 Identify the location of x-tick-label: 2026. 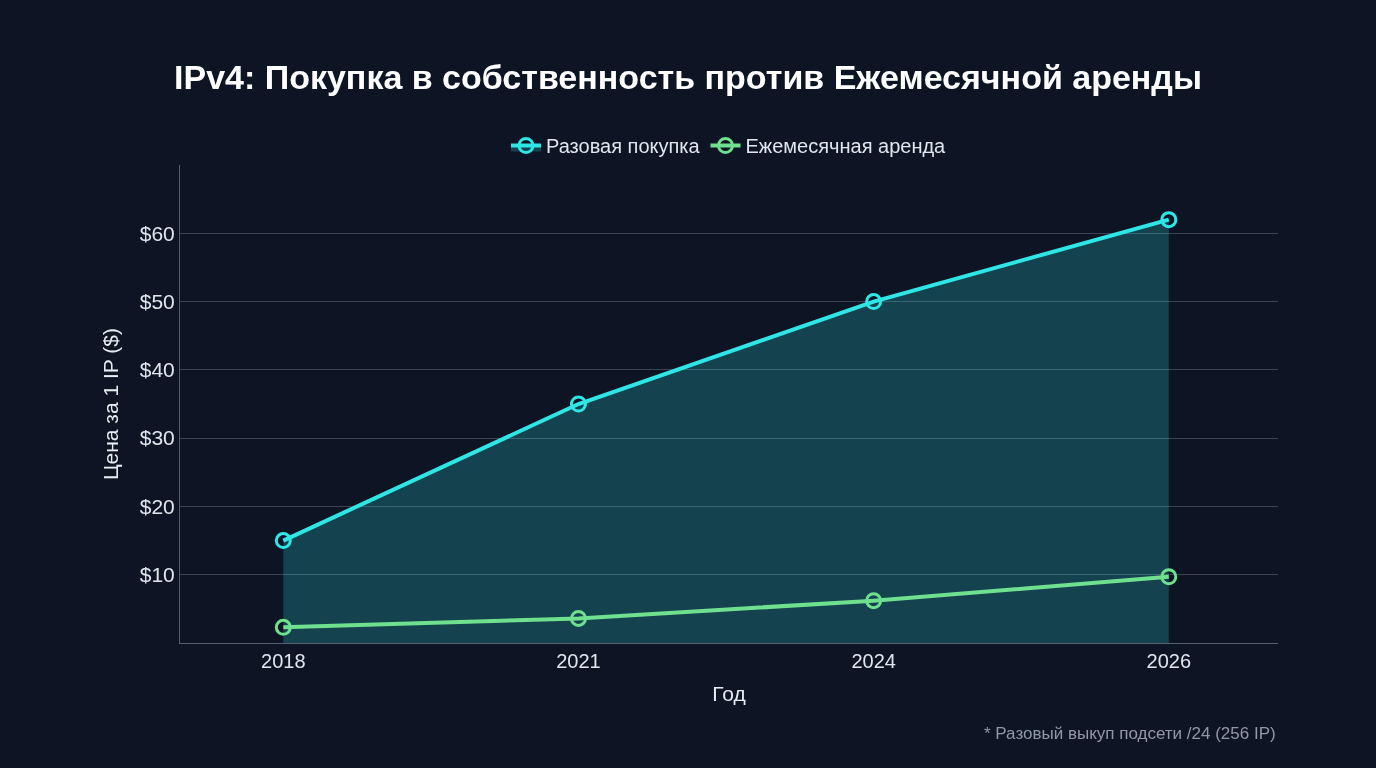
(1169, 661).